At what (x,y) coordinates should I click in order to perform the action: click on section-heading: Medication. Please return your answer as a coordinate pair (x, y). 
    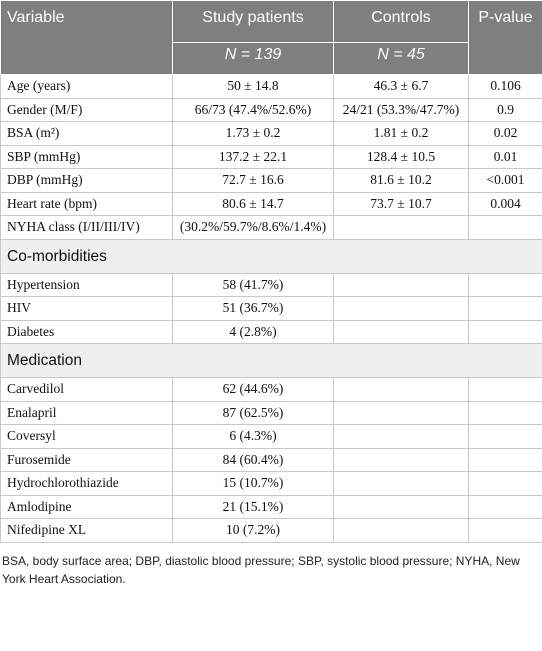
    Looking at the image, I should click on (271, 360).